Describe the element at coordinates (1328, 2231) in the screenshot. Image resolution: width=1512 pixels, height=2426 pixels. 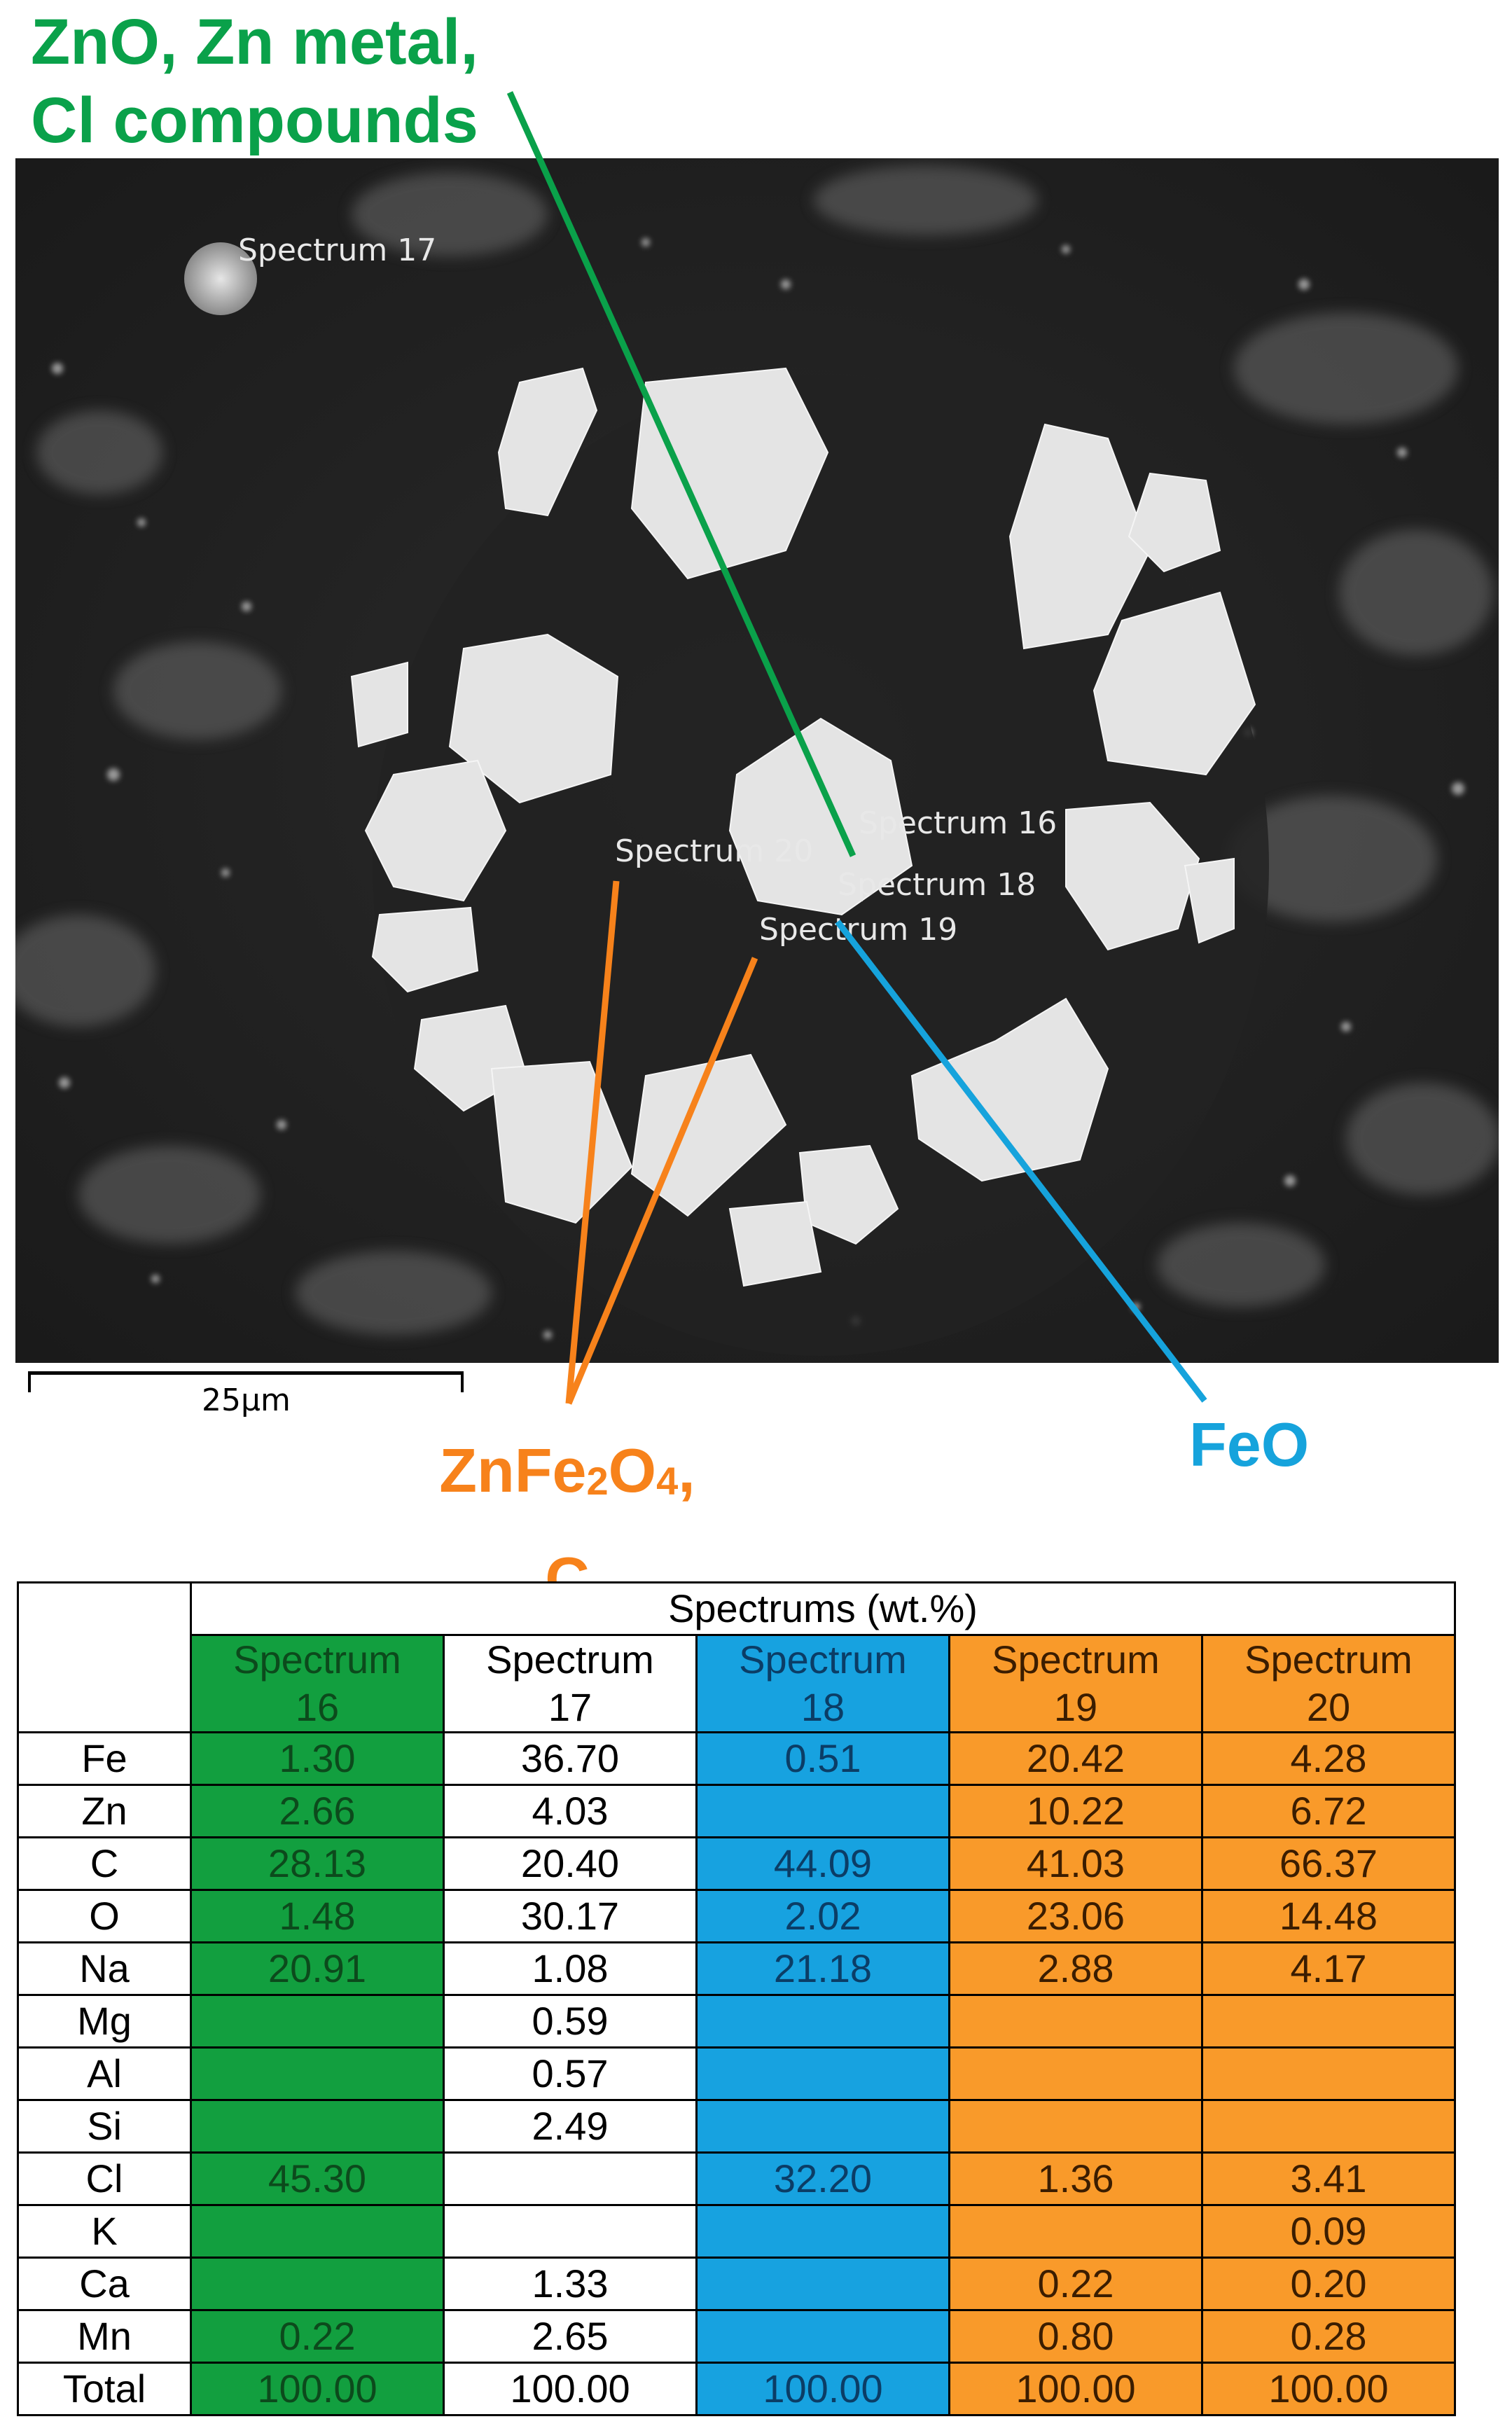
I see `table-cell: 0.09` at that location.